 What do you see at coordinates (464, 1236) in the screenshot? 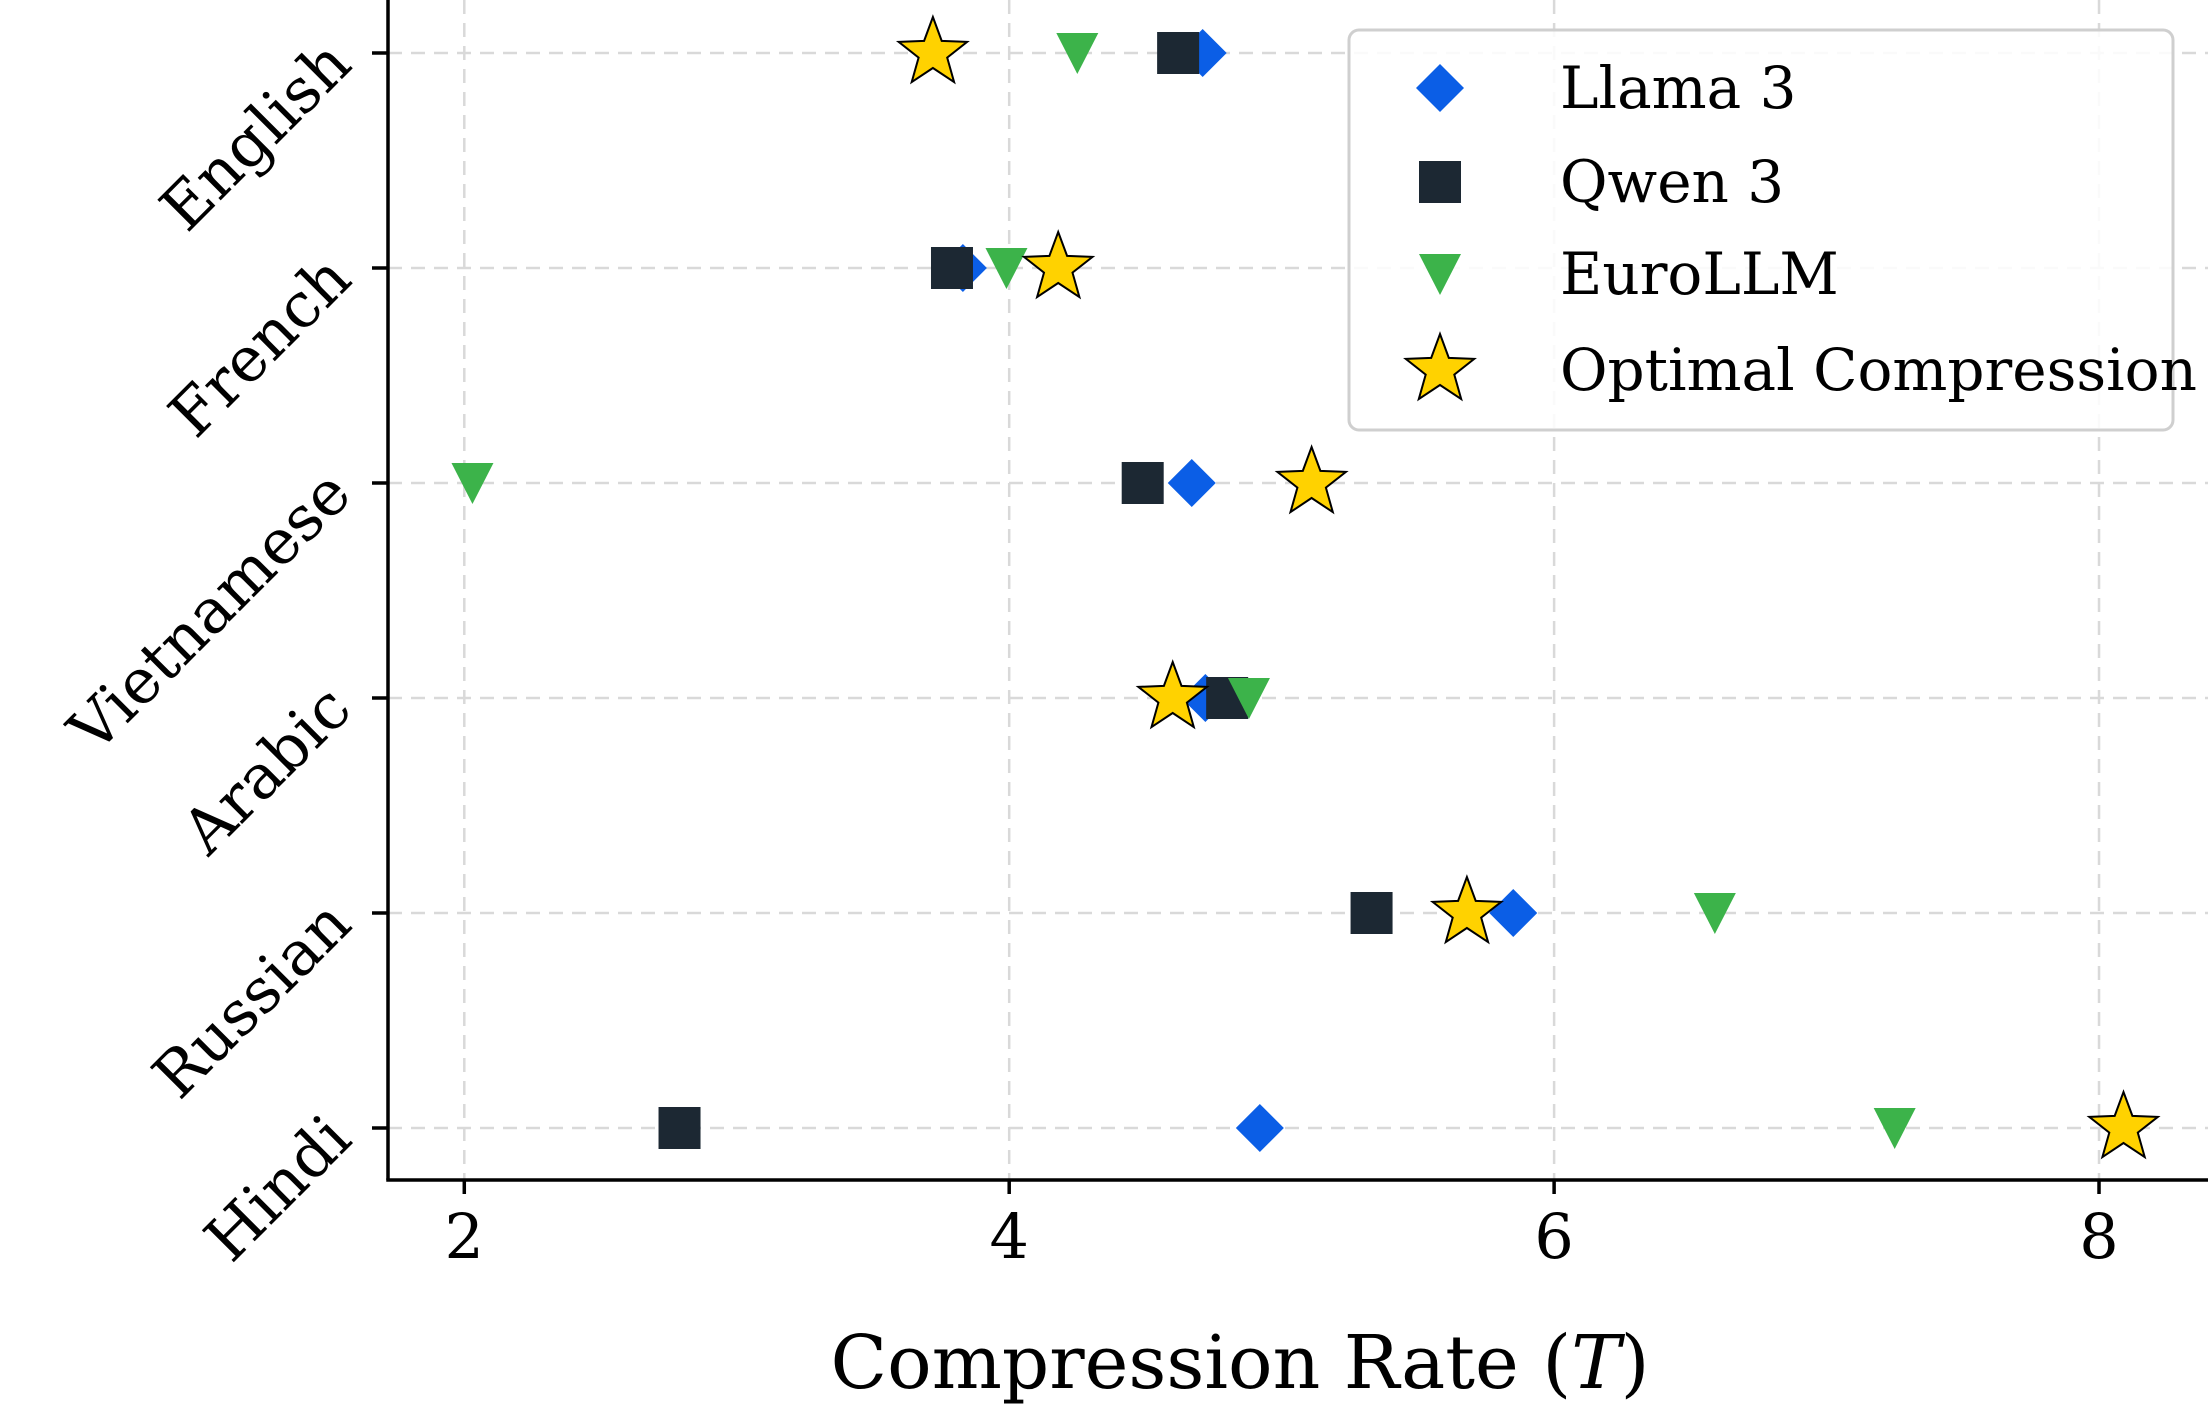
I see `x-tick-label: 2` at bounding box center [464, 1236].